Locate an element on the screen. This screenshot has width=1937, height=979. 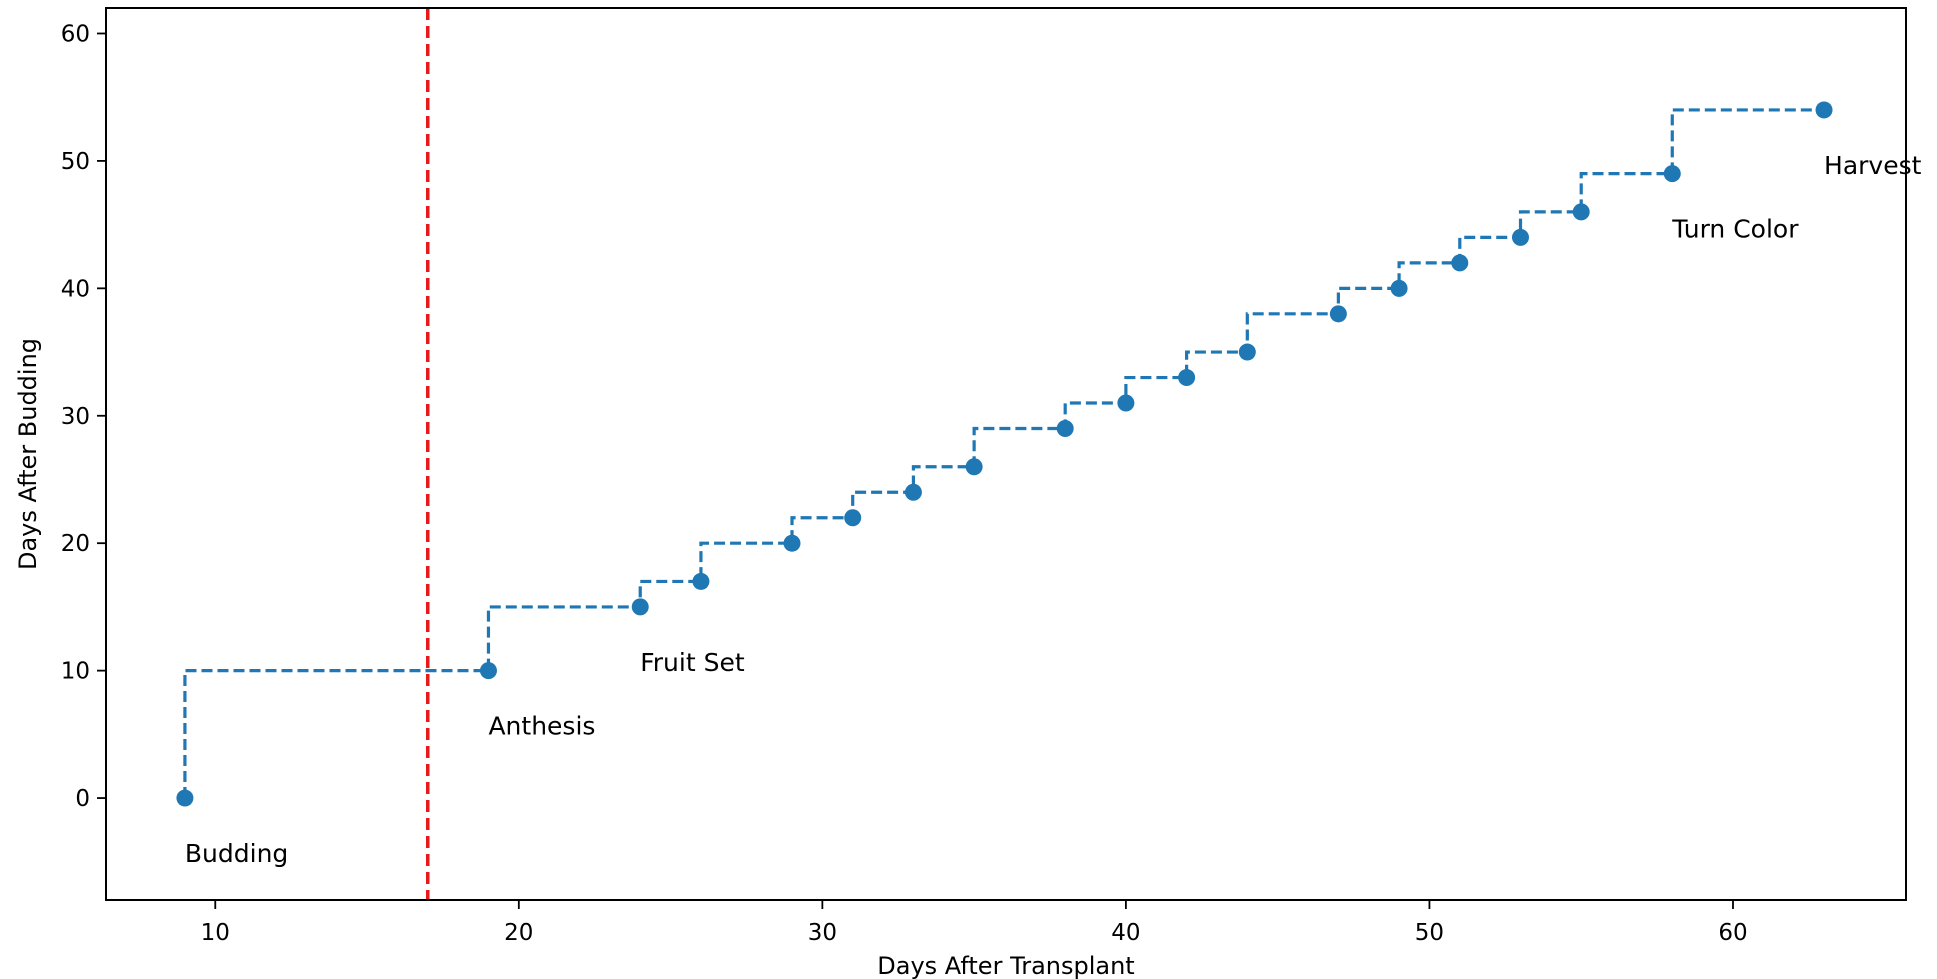
y-tick-label: 0 is located at coordinates (82, 799).